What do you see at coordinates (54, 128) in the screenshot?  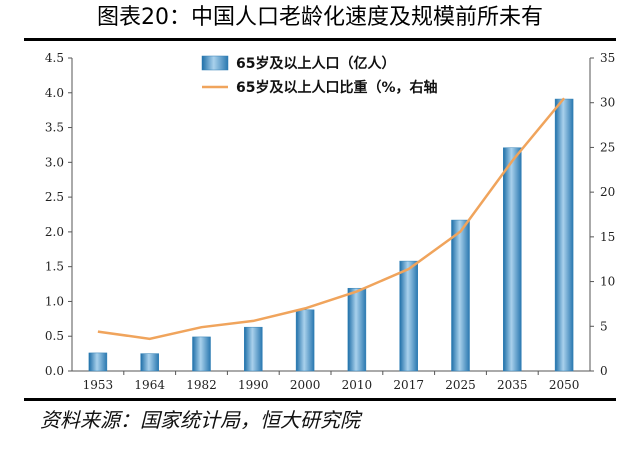 I see `left-tick-label: 3.5` at bounding box center [54, 128].